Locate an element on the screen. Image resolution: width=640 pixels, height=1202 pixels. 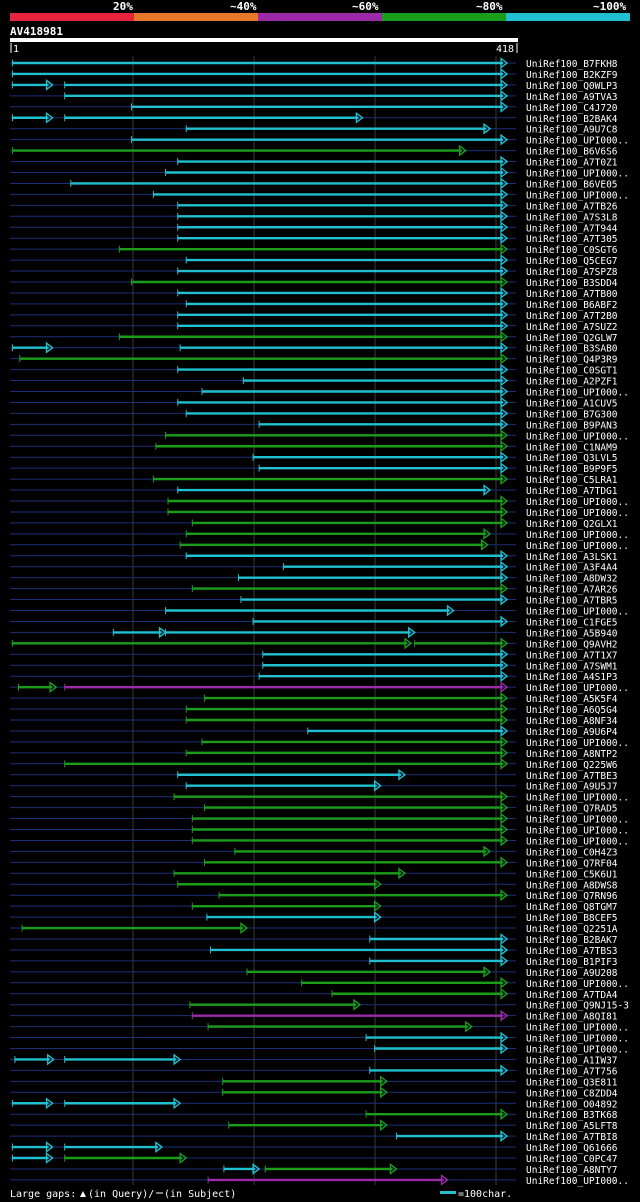
hit-label: UniRef100_A6Q5G4 is located at coordinates (572, 710).